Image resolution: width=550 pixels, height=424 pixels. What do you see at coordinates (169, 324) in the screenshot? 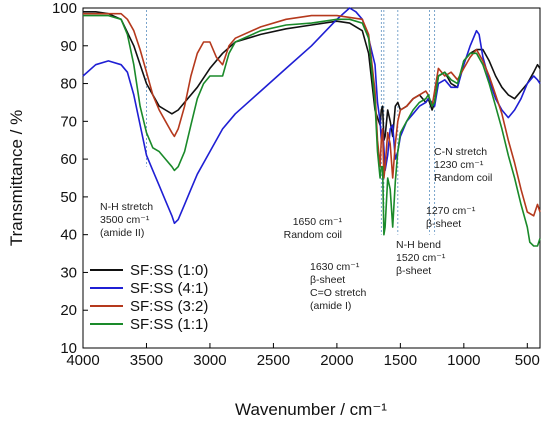
I see `legend-label: SF:SS (1:1)` at bounding box center [169, 324].